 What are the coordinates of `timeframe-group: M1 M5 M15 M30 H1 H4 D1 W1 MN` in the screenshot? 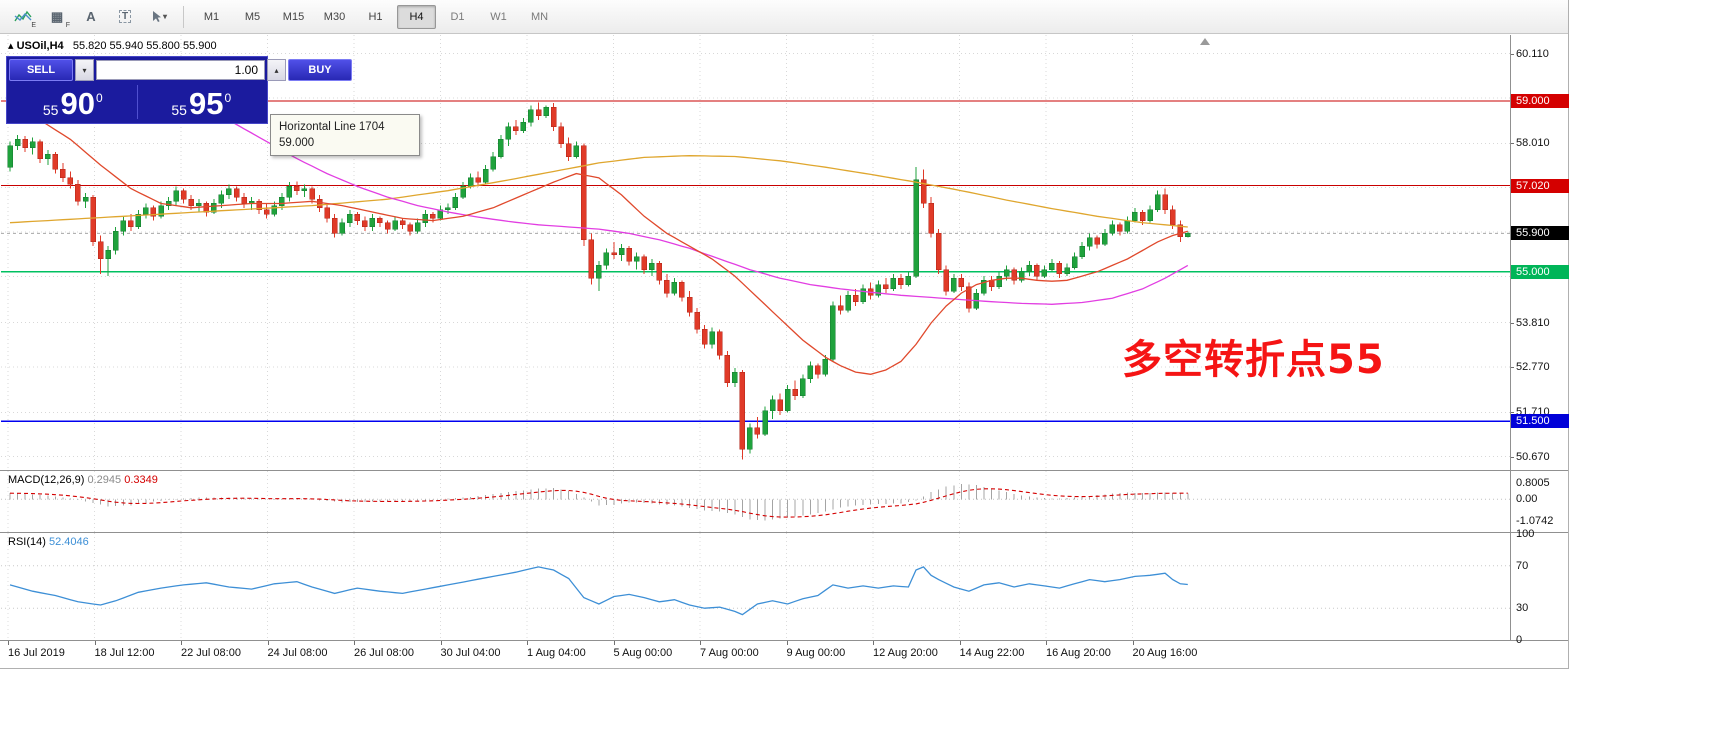 It's located at (375, 16).